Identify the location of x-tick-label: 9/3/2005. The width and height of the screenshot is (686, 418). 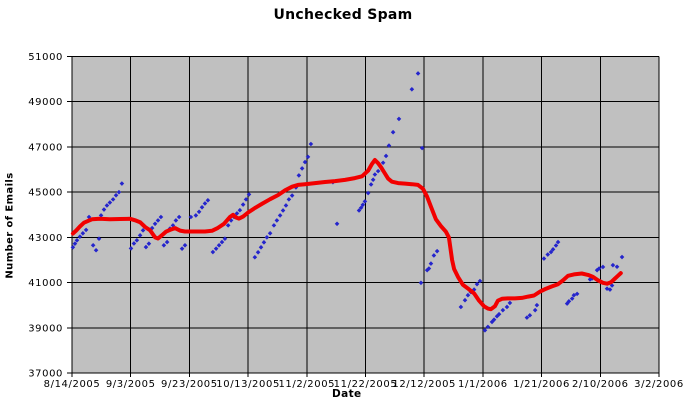
(131, 384).